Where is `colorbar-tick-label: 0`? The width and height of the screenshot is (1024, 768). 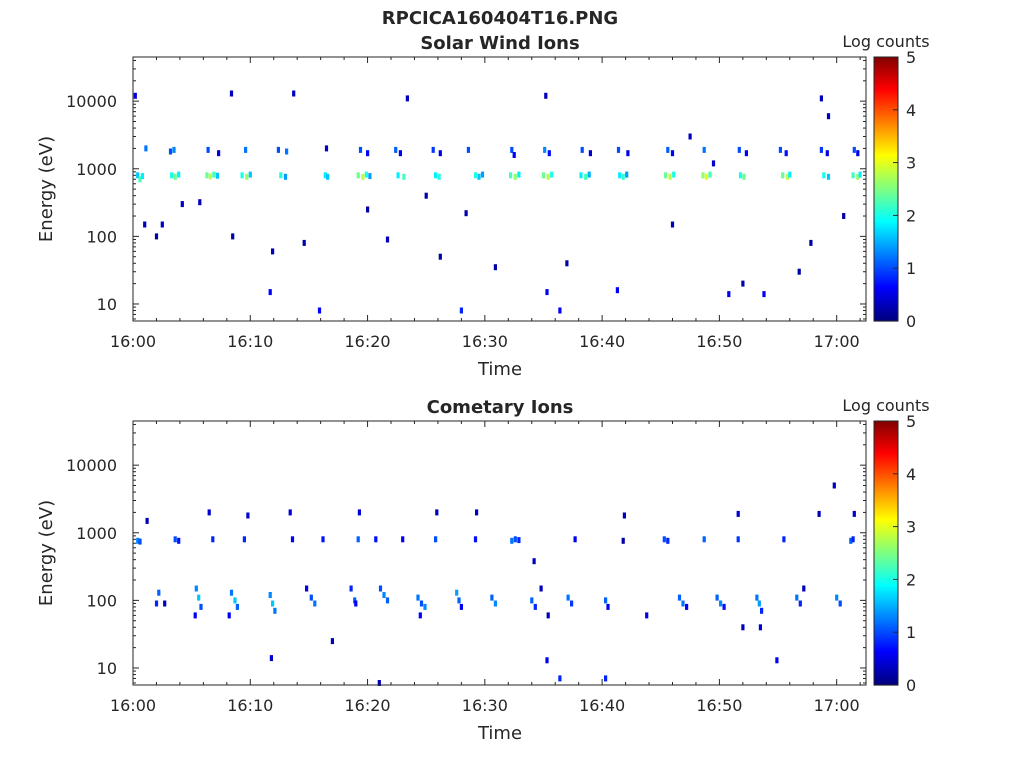
colorbar-tick-label: 0 is located at coordinates (911, 685).